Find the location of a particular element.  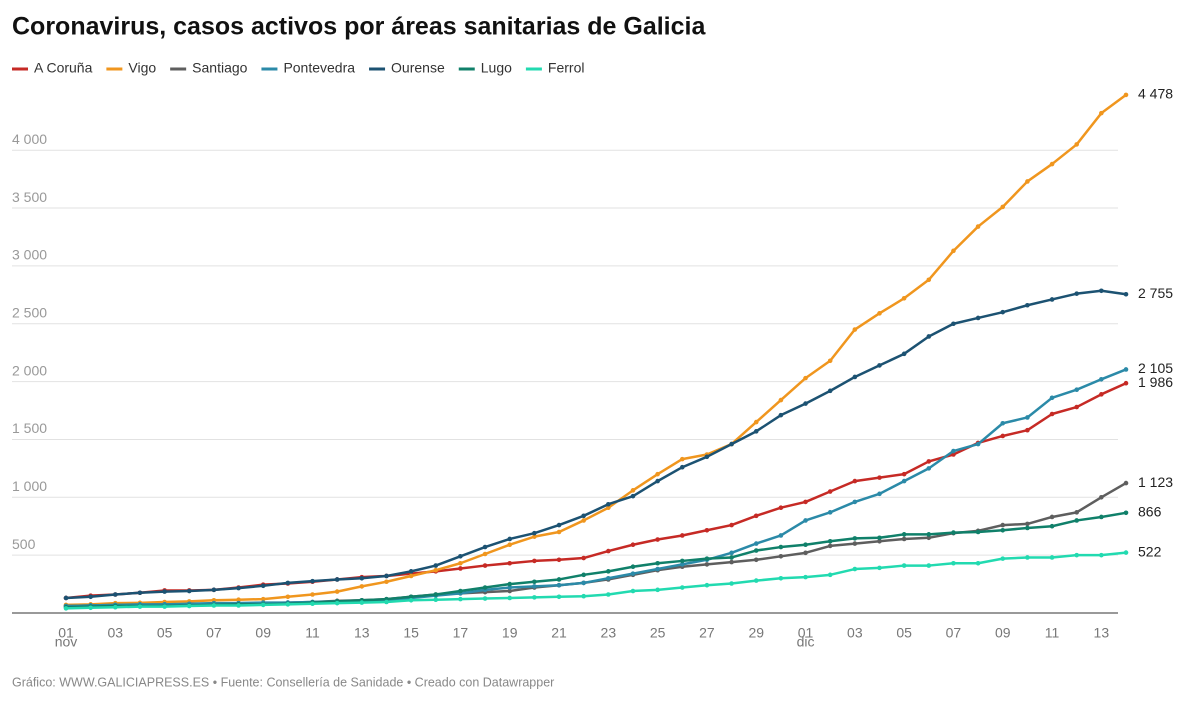

x-tick-label: 13 is located at coordinates (1102, 633).